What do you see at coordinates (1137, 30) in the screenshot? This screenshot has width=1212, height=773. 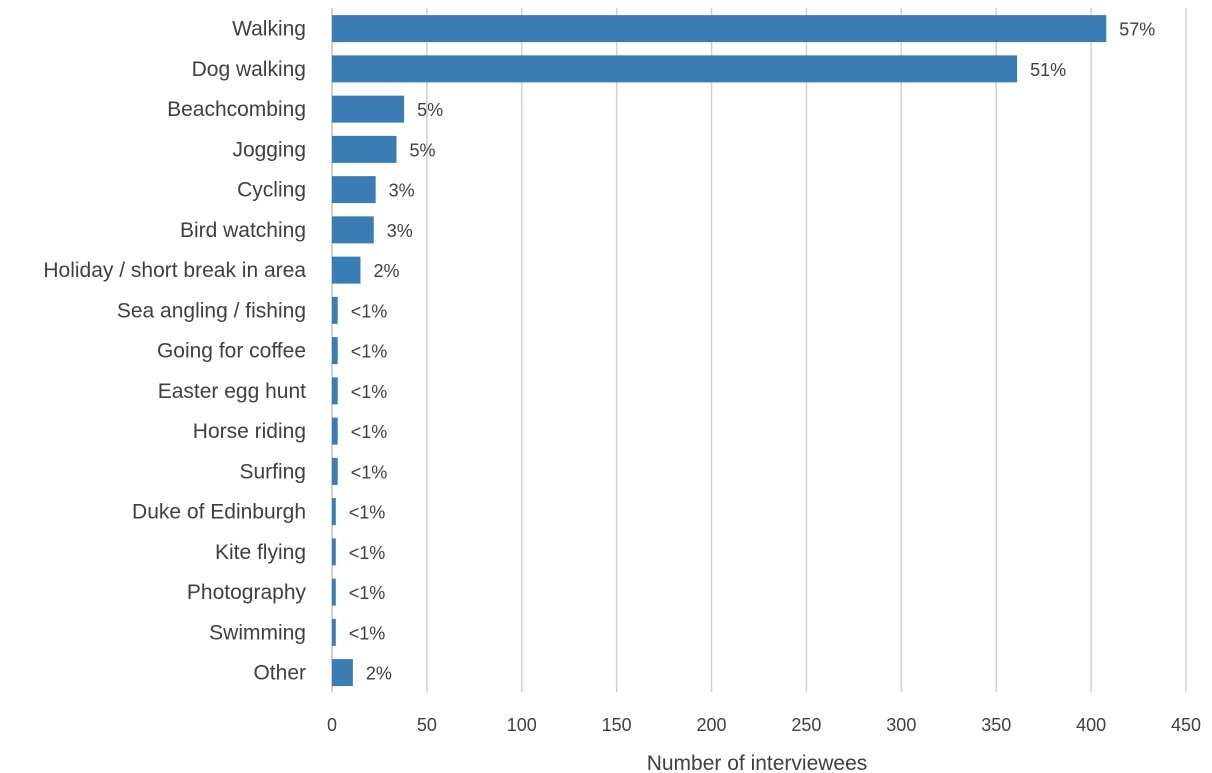 I see `data-label: 57%` at bounding box center [1137, 30].